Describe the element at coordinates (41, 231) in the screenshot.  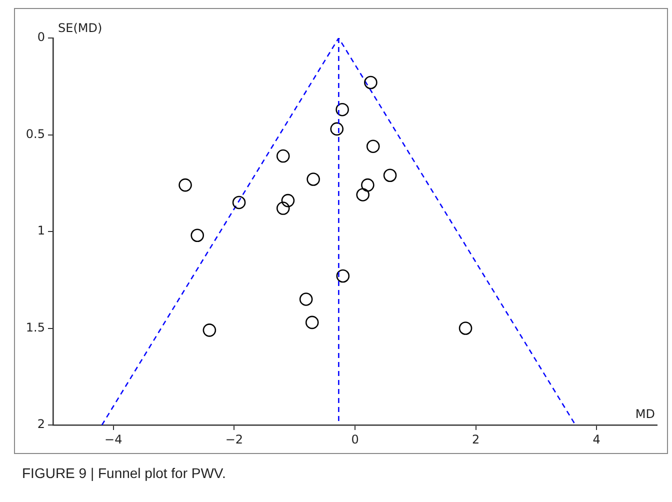
I see `y-tick-label: 1` at that location.